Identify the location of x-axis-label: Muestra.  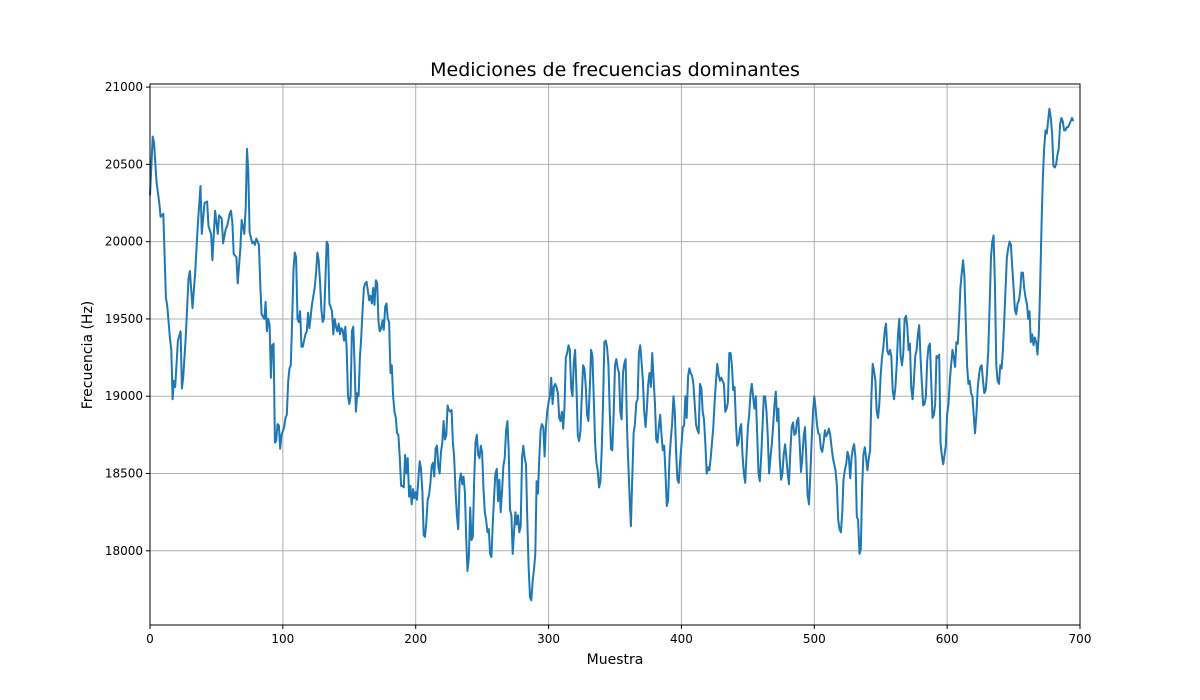
(615, 660).